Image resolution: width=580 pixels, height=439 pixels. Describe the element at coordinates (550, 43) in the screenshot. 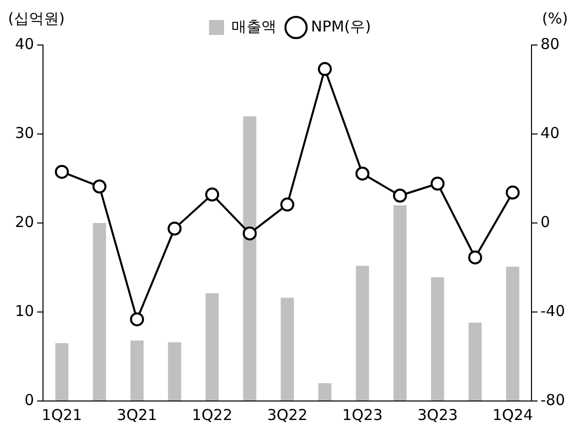

I see `y2-tick-label: 80` at that location.